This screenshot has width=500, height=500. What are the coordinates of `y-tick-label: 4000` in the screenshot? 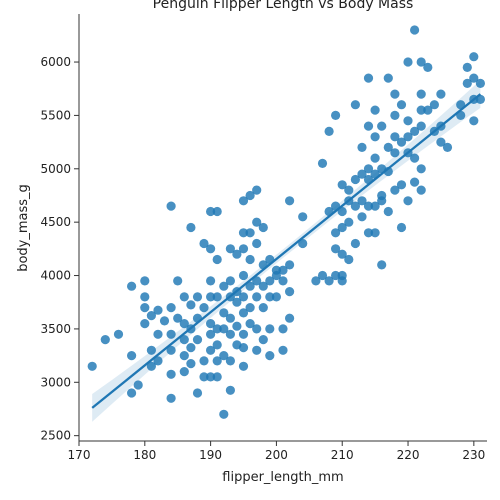 It's located at (55, 276).